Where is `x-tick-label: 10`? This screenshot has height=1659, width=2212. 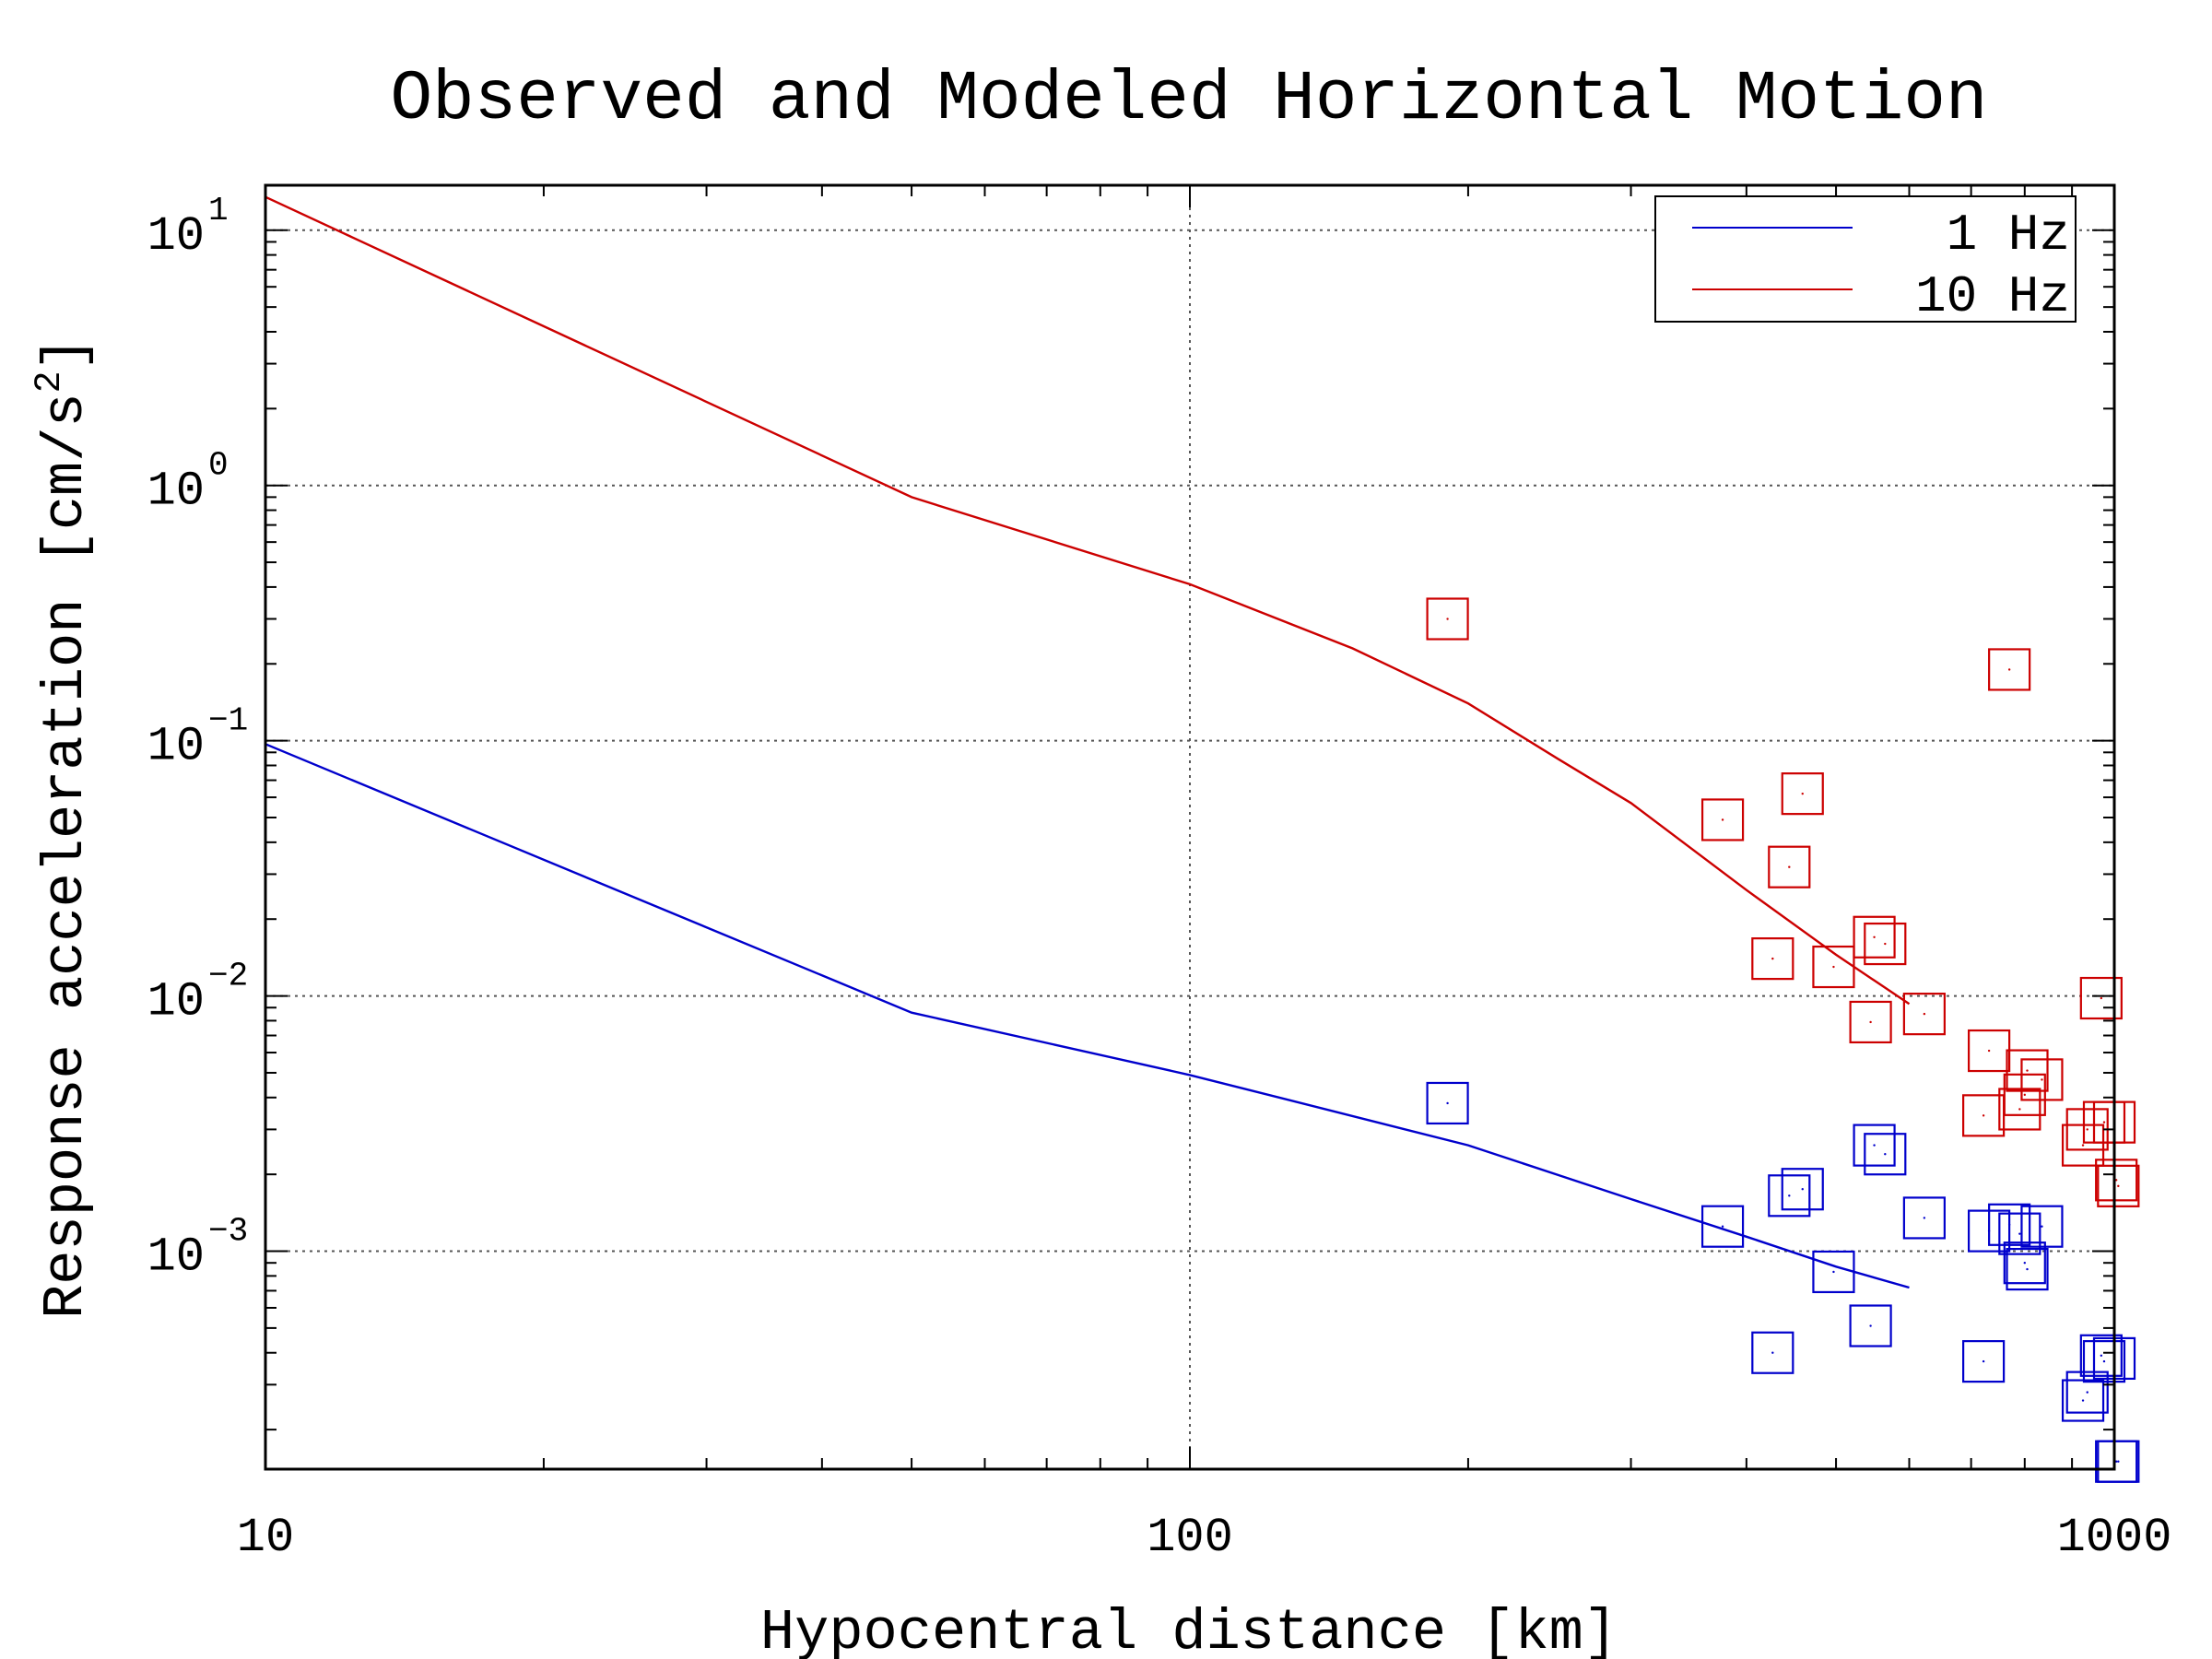 x-tick-label: 10 is located at coordinates (265, 1538).